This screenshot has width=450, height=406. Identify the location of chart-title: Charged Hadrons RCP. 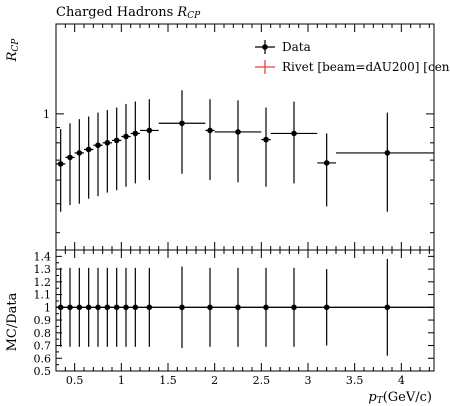
(128, 13).